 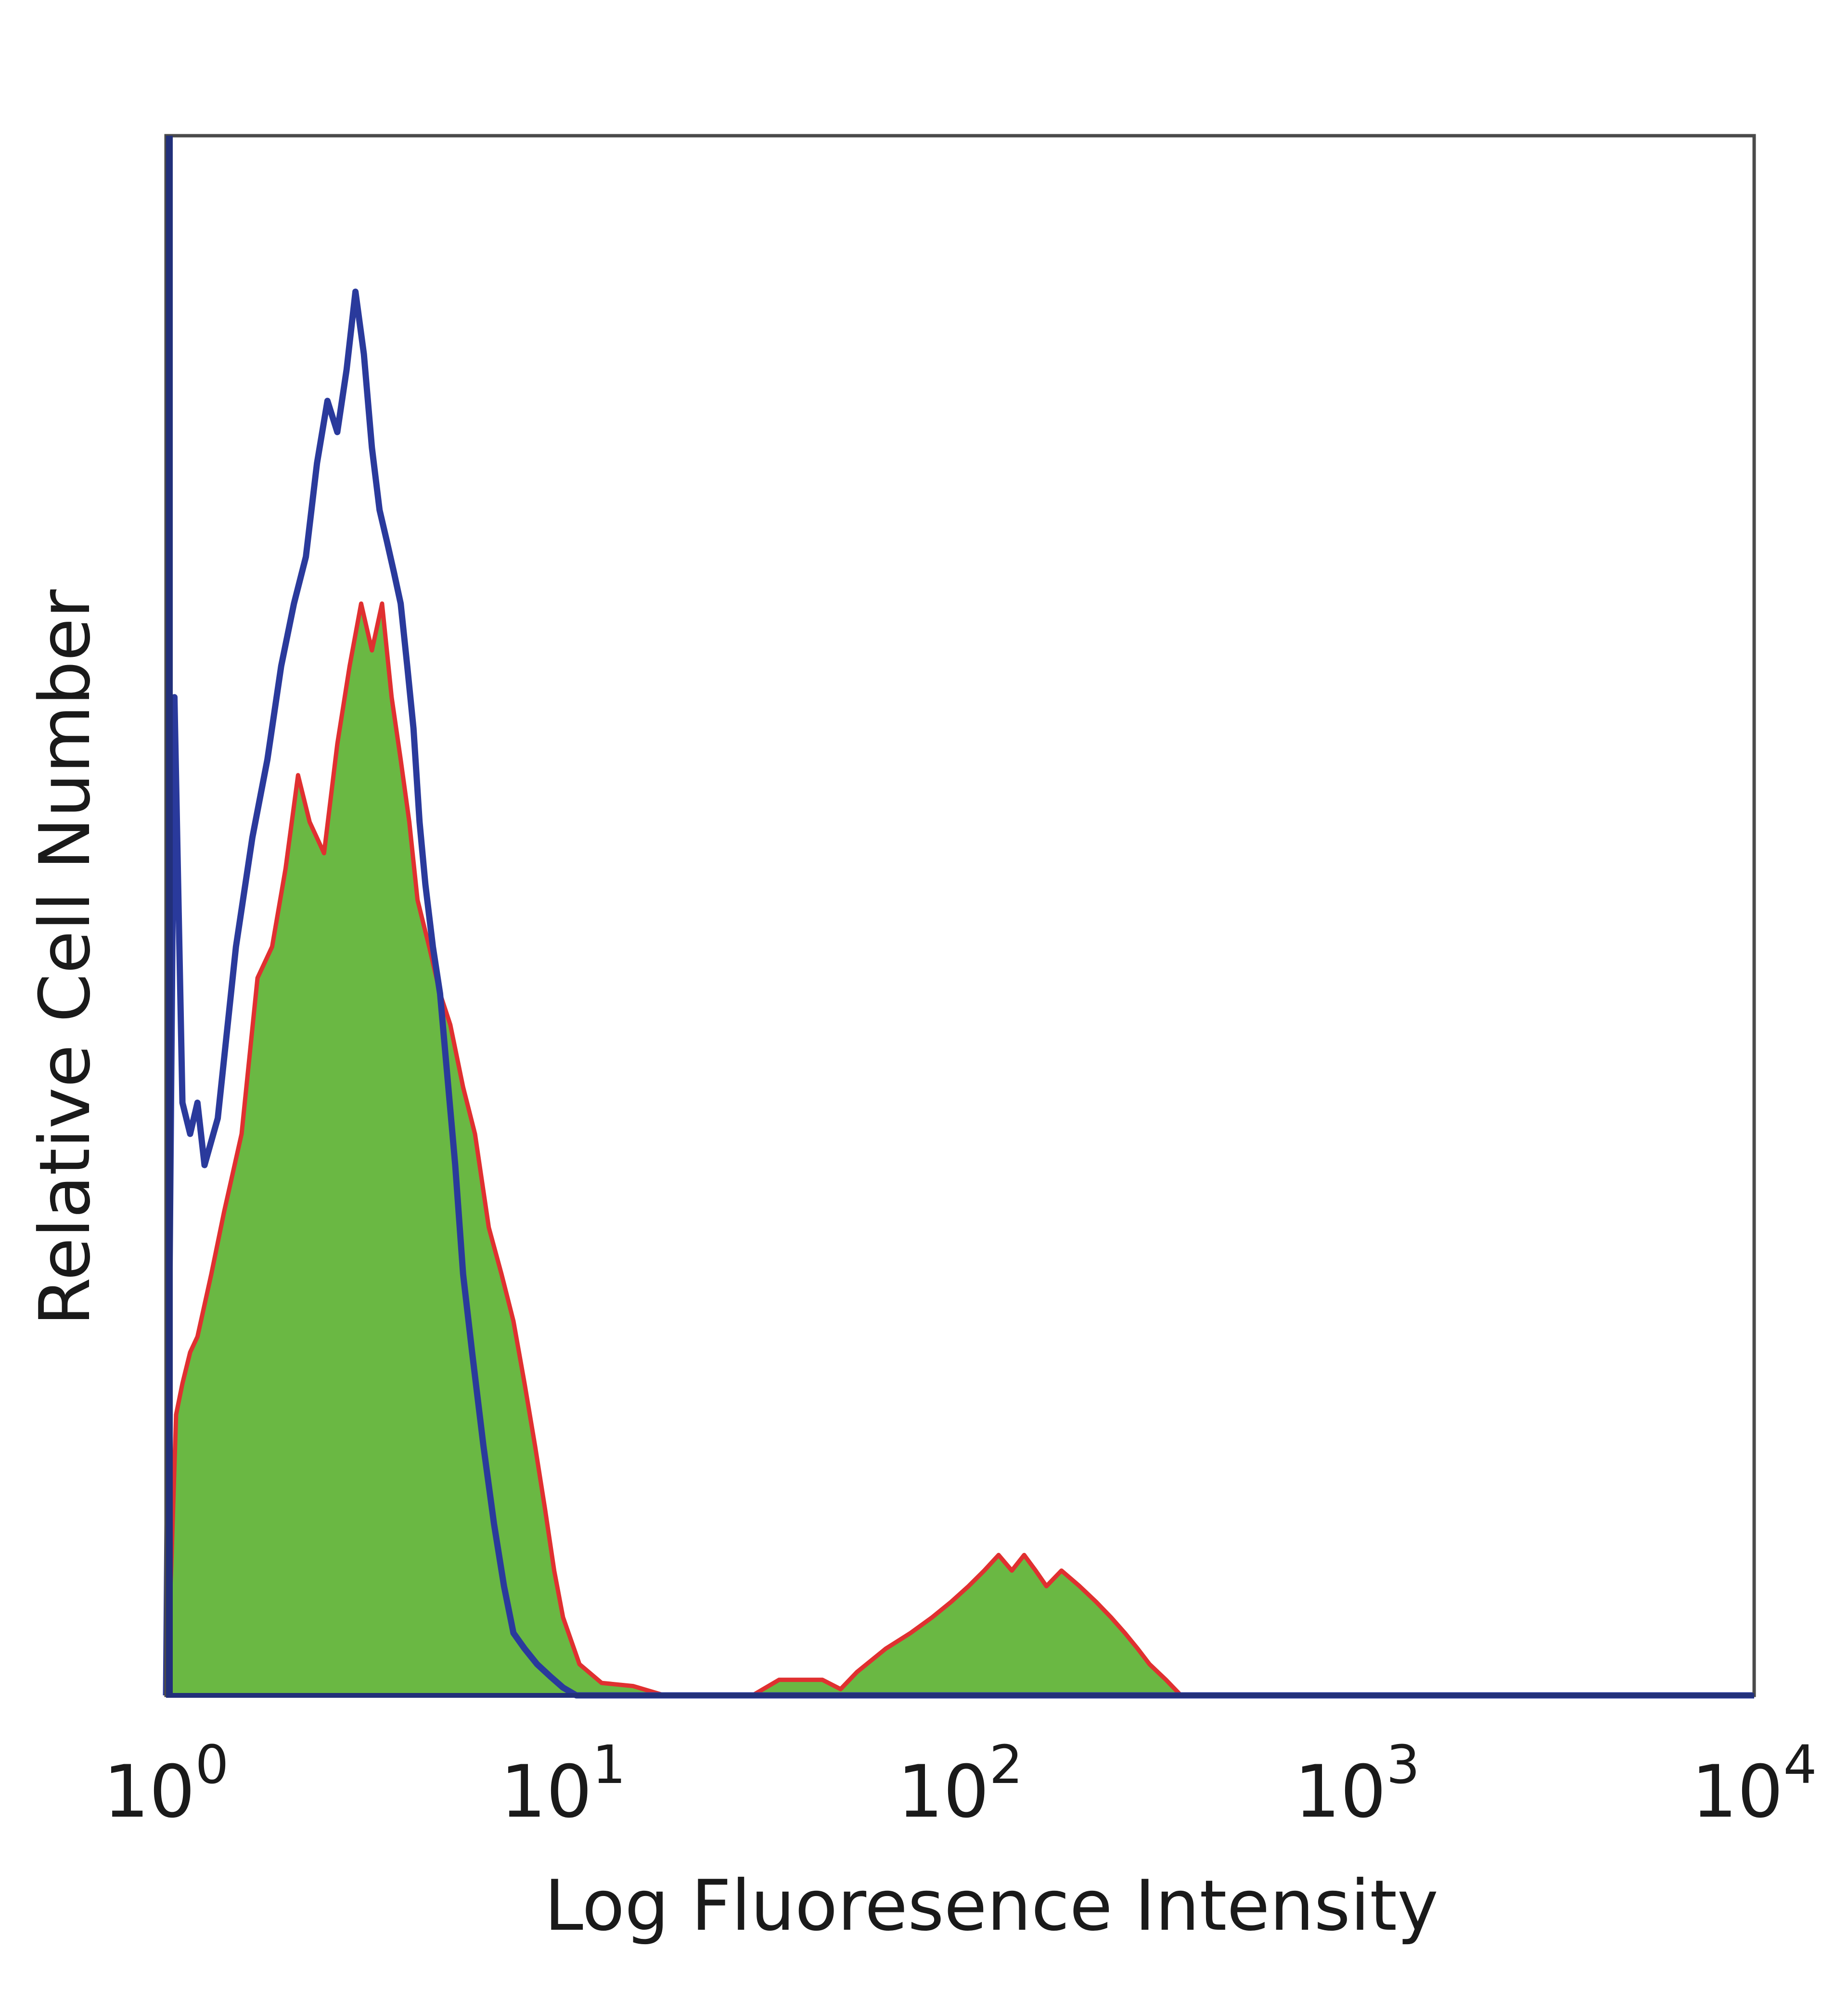 I want to click on y-axis-title: Relative Cell Number, so click(x=65, y=957).